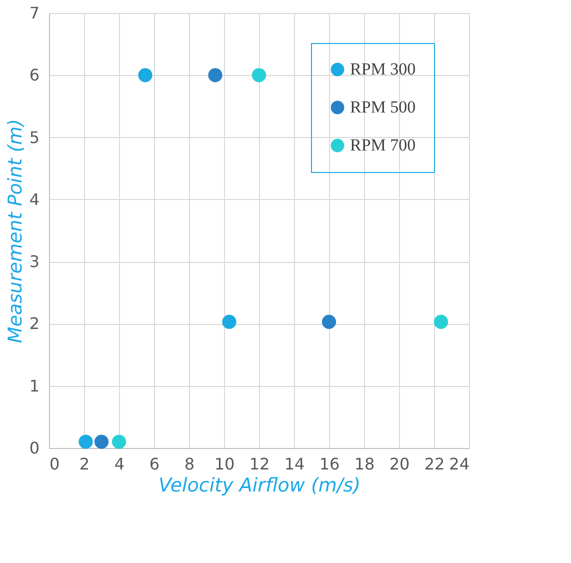  I want to click on y-tick-label: 1, so click(34, 386).